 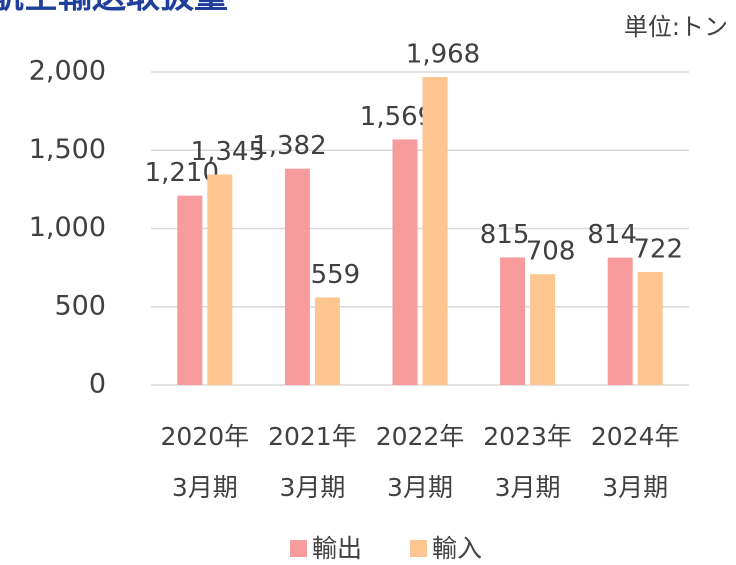 What do you see at coordinates (420, 436) in the screenshot?
I see `x-tick-label: 2022年` at bounding box center [420, 436].